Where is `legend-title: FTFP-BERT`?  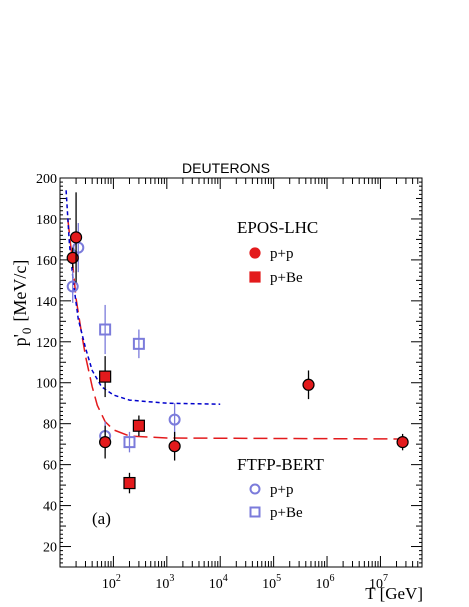
legend-title: FTFP-BERT is located at coordinates (280, 464).